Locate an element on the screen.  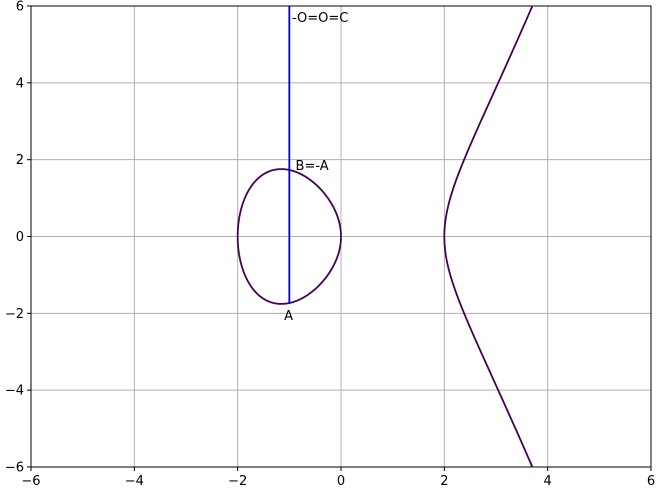
y-tick-label: 2 is located at coordinates (20, 160).